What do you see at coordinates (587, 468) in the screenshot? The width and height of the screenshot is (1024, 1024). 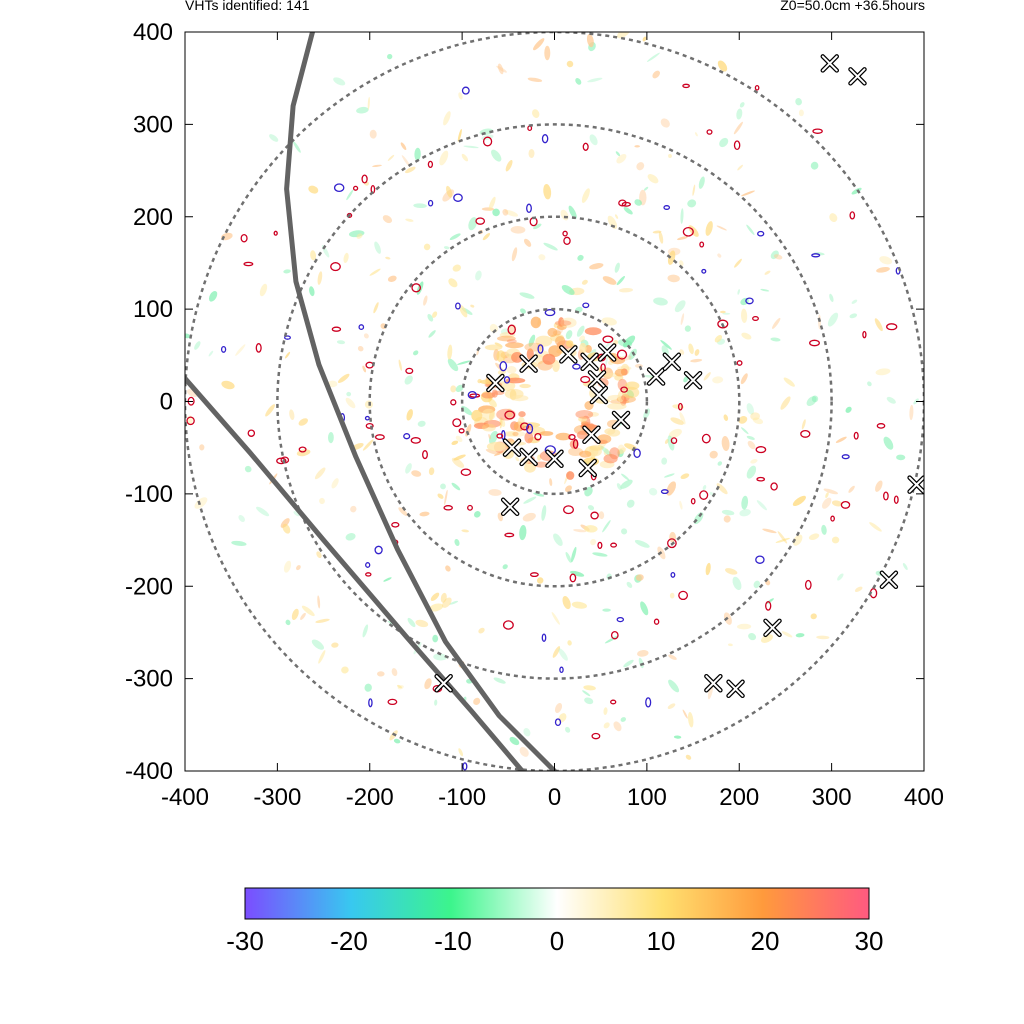 I see `vht-marker-fill` at bounding box center [587, 468].